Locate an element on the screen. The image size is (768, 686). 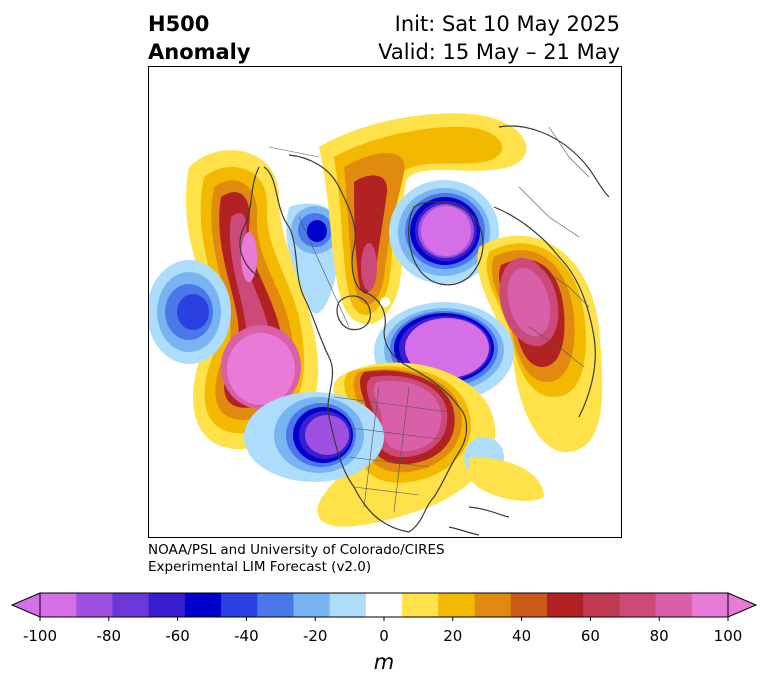
negative-anomaly-canada is located at coordinates (313, 258).